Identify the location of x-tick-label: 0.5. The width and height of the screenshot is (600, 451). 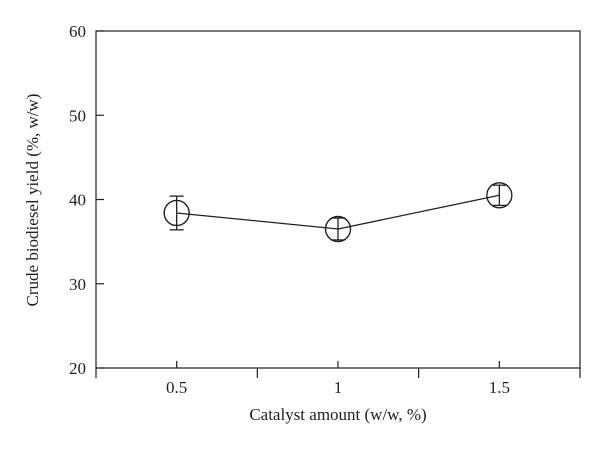
(176, 387).